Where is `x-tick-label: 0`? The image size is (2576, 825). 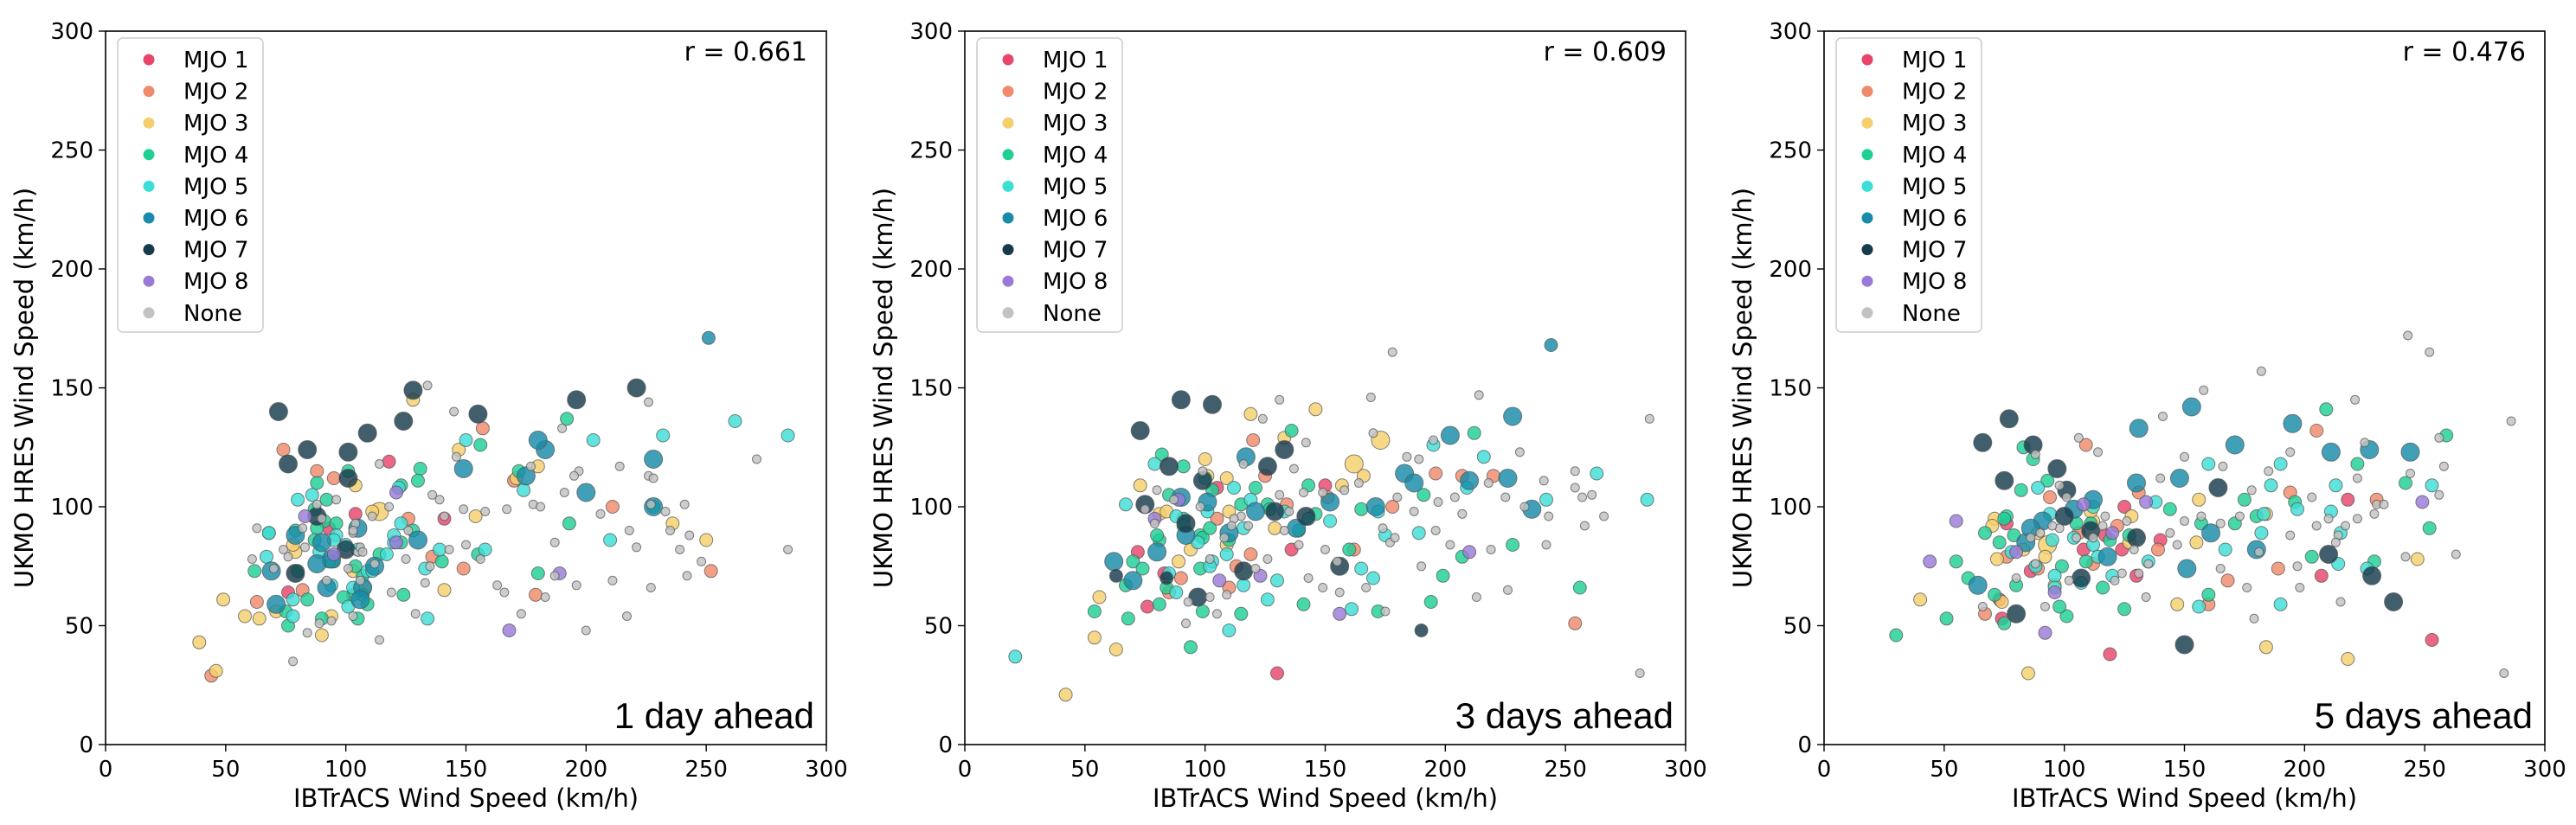 x-tick-label: 0 is located at coordinates (106, 770).